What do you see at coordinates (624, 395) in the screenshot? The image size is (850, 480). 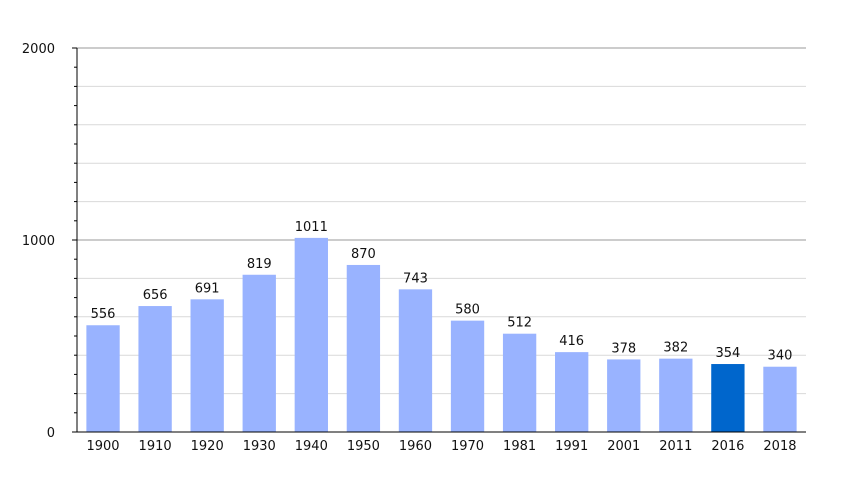 I see `bar-2001` at bounding box center [624, 395].